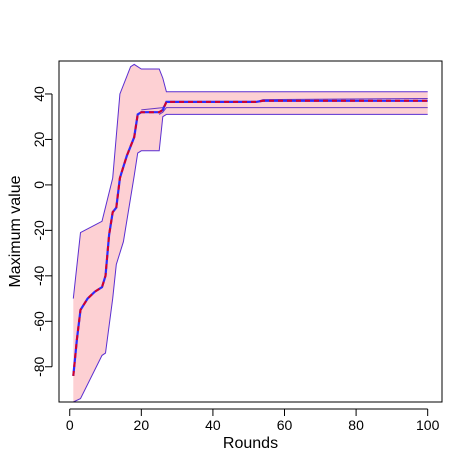 The image size is (474, 474). I want to click on y-tick-label: -60, so click(39, 321).